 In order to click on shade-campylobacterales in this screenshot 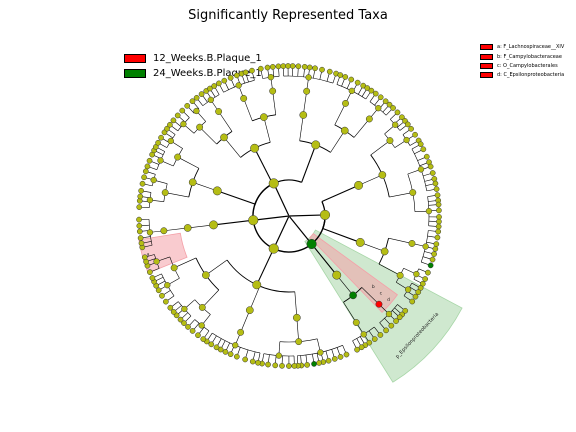, I will do `click(353, 273)`.